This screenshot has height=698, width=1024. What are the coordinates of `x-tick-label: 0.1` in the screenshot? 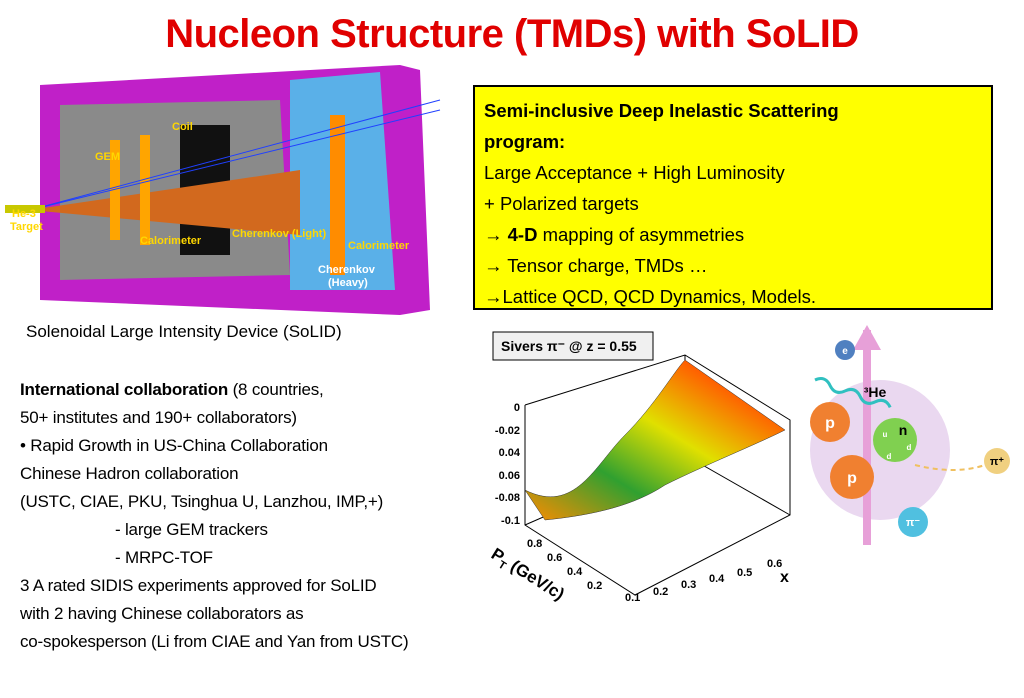 It's located at (632, 598).